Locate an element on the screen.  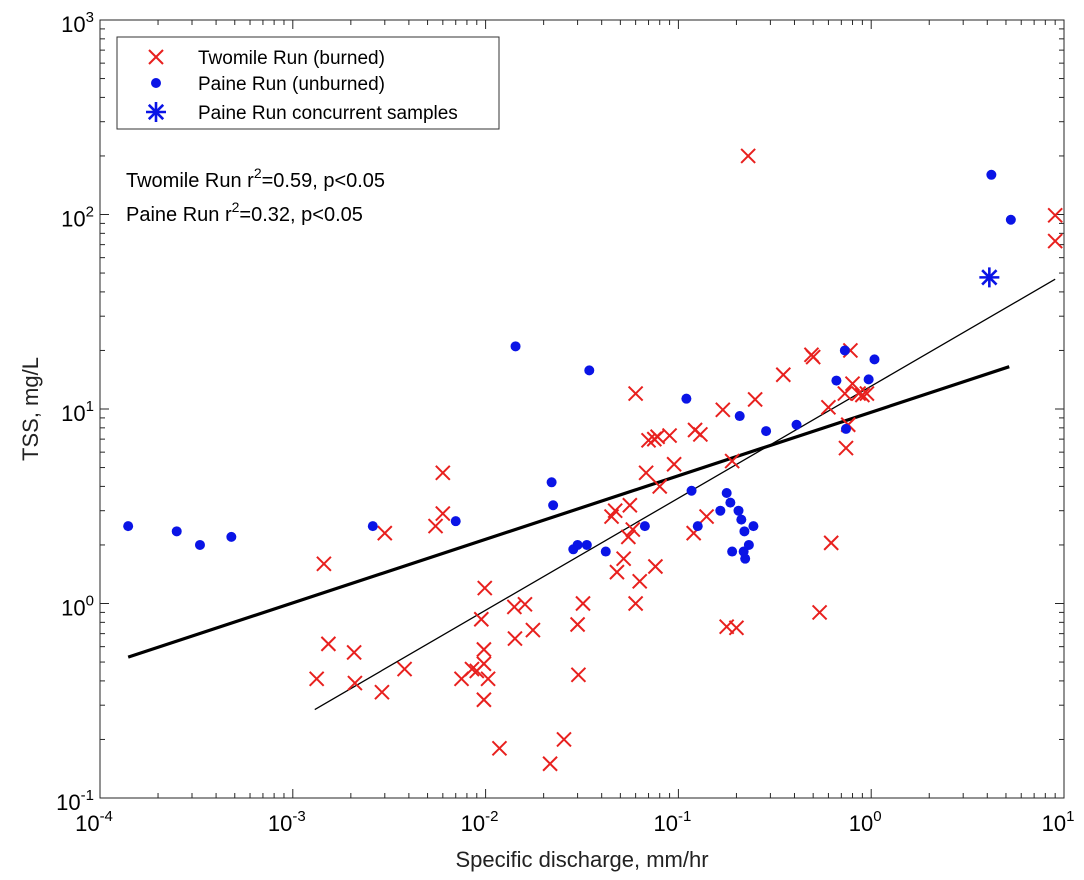
x-tick-label: 10⁻³ is located at coordinates (287, 822).